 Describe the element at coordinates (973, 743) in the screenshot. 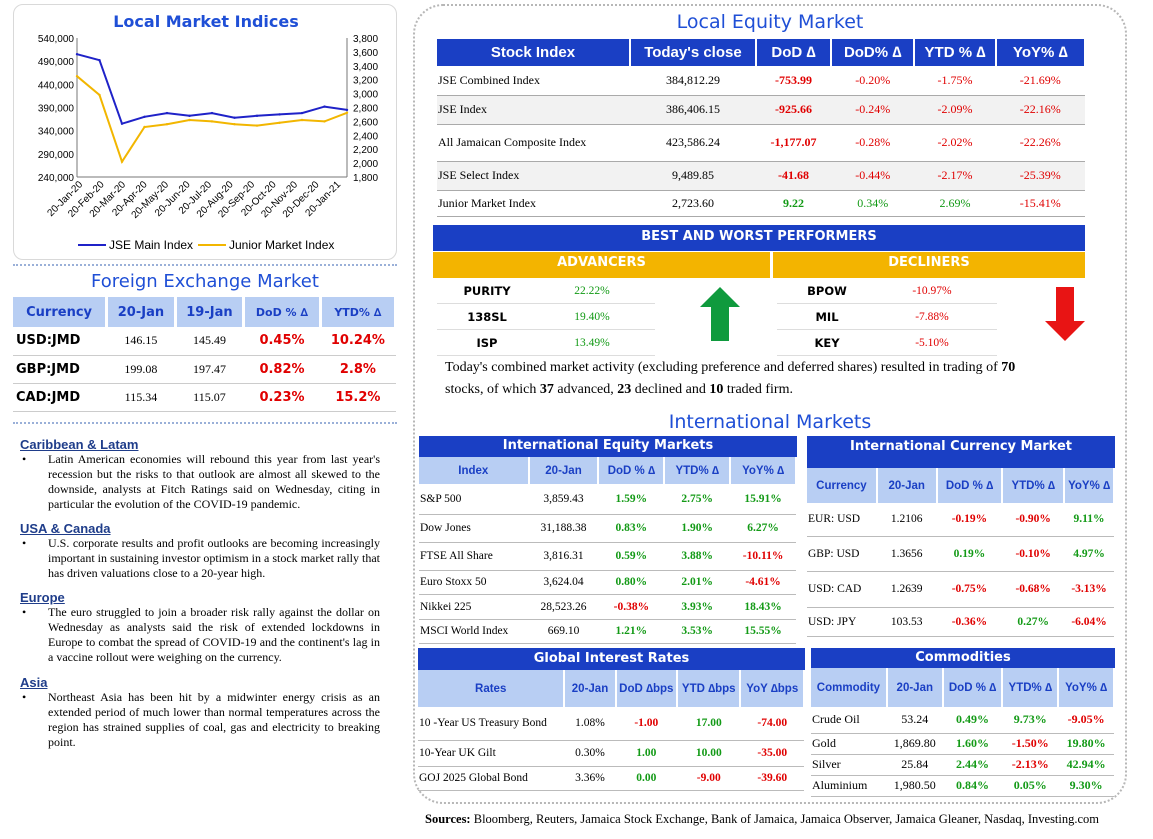

I see `commodities-change: 1.60%` at that location.